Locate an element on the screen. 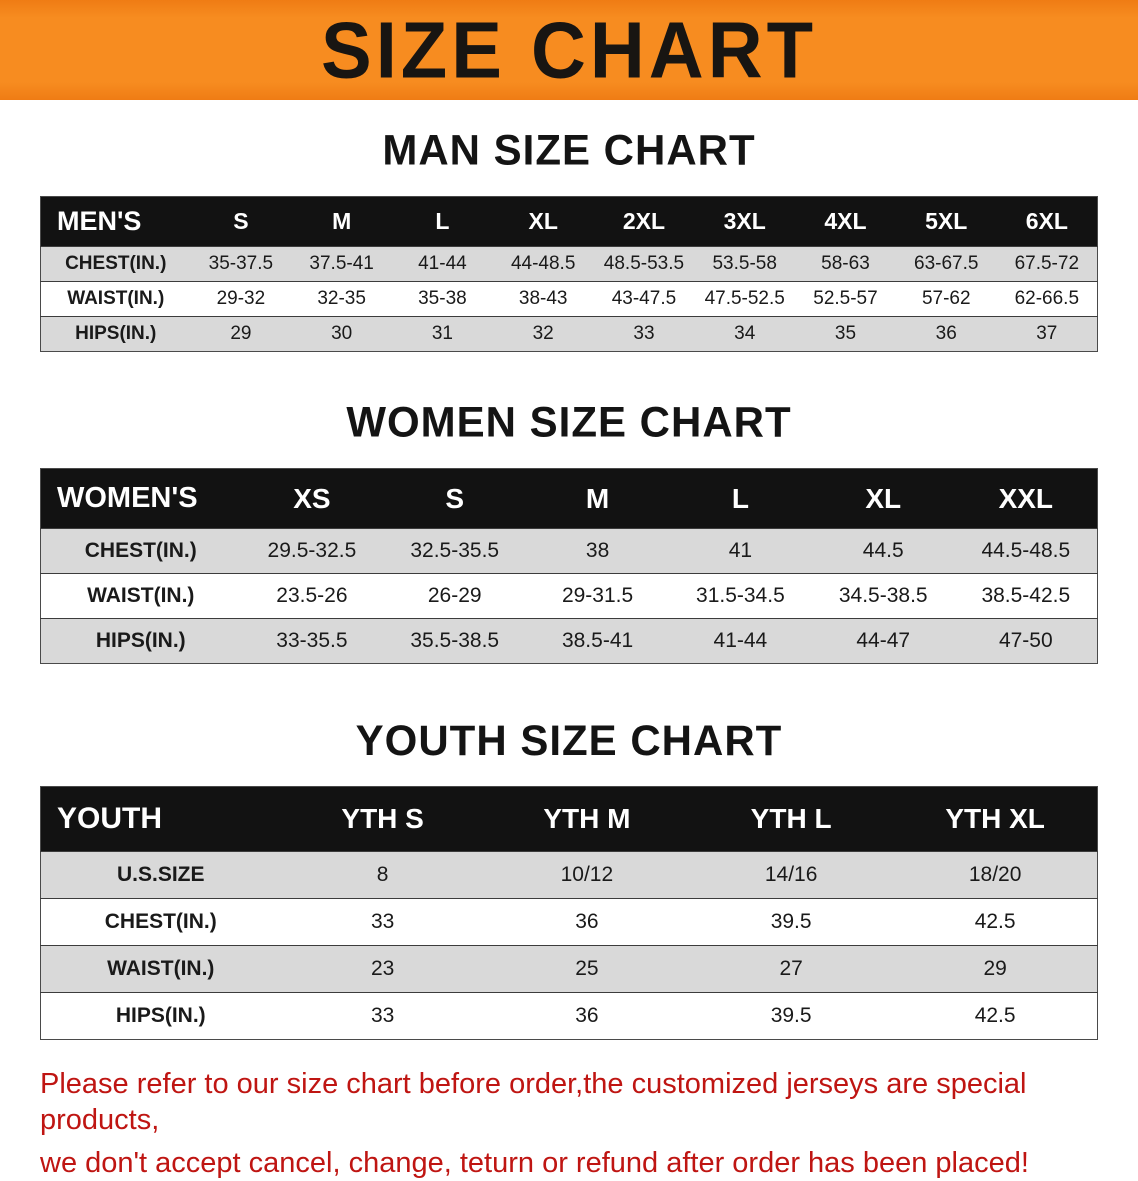  size-value: 31.5-34.5 is located at coordinates (740, 595).